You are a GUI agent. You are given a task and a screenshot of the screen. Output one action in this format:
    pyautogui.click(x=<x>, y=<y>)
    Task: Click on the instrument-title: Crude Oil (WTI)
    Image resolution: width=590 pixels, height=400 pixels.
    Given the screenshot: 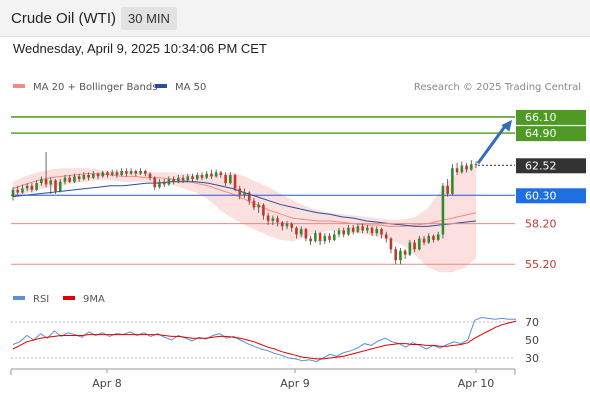 What is the action you would take?
    pyautogui.click(x=63, y=18)
    